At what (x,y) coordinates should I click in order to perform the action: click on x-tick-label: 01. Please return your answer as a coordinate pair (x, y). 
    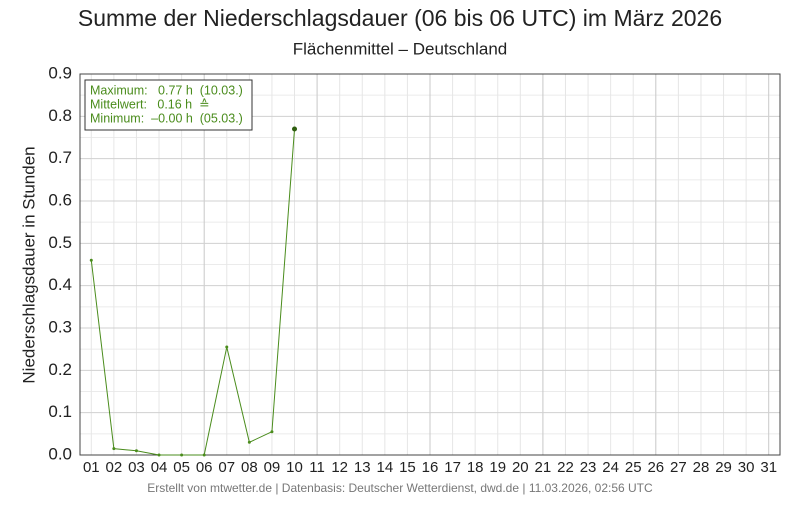
    Looking at the image, I should click on (91, 467).